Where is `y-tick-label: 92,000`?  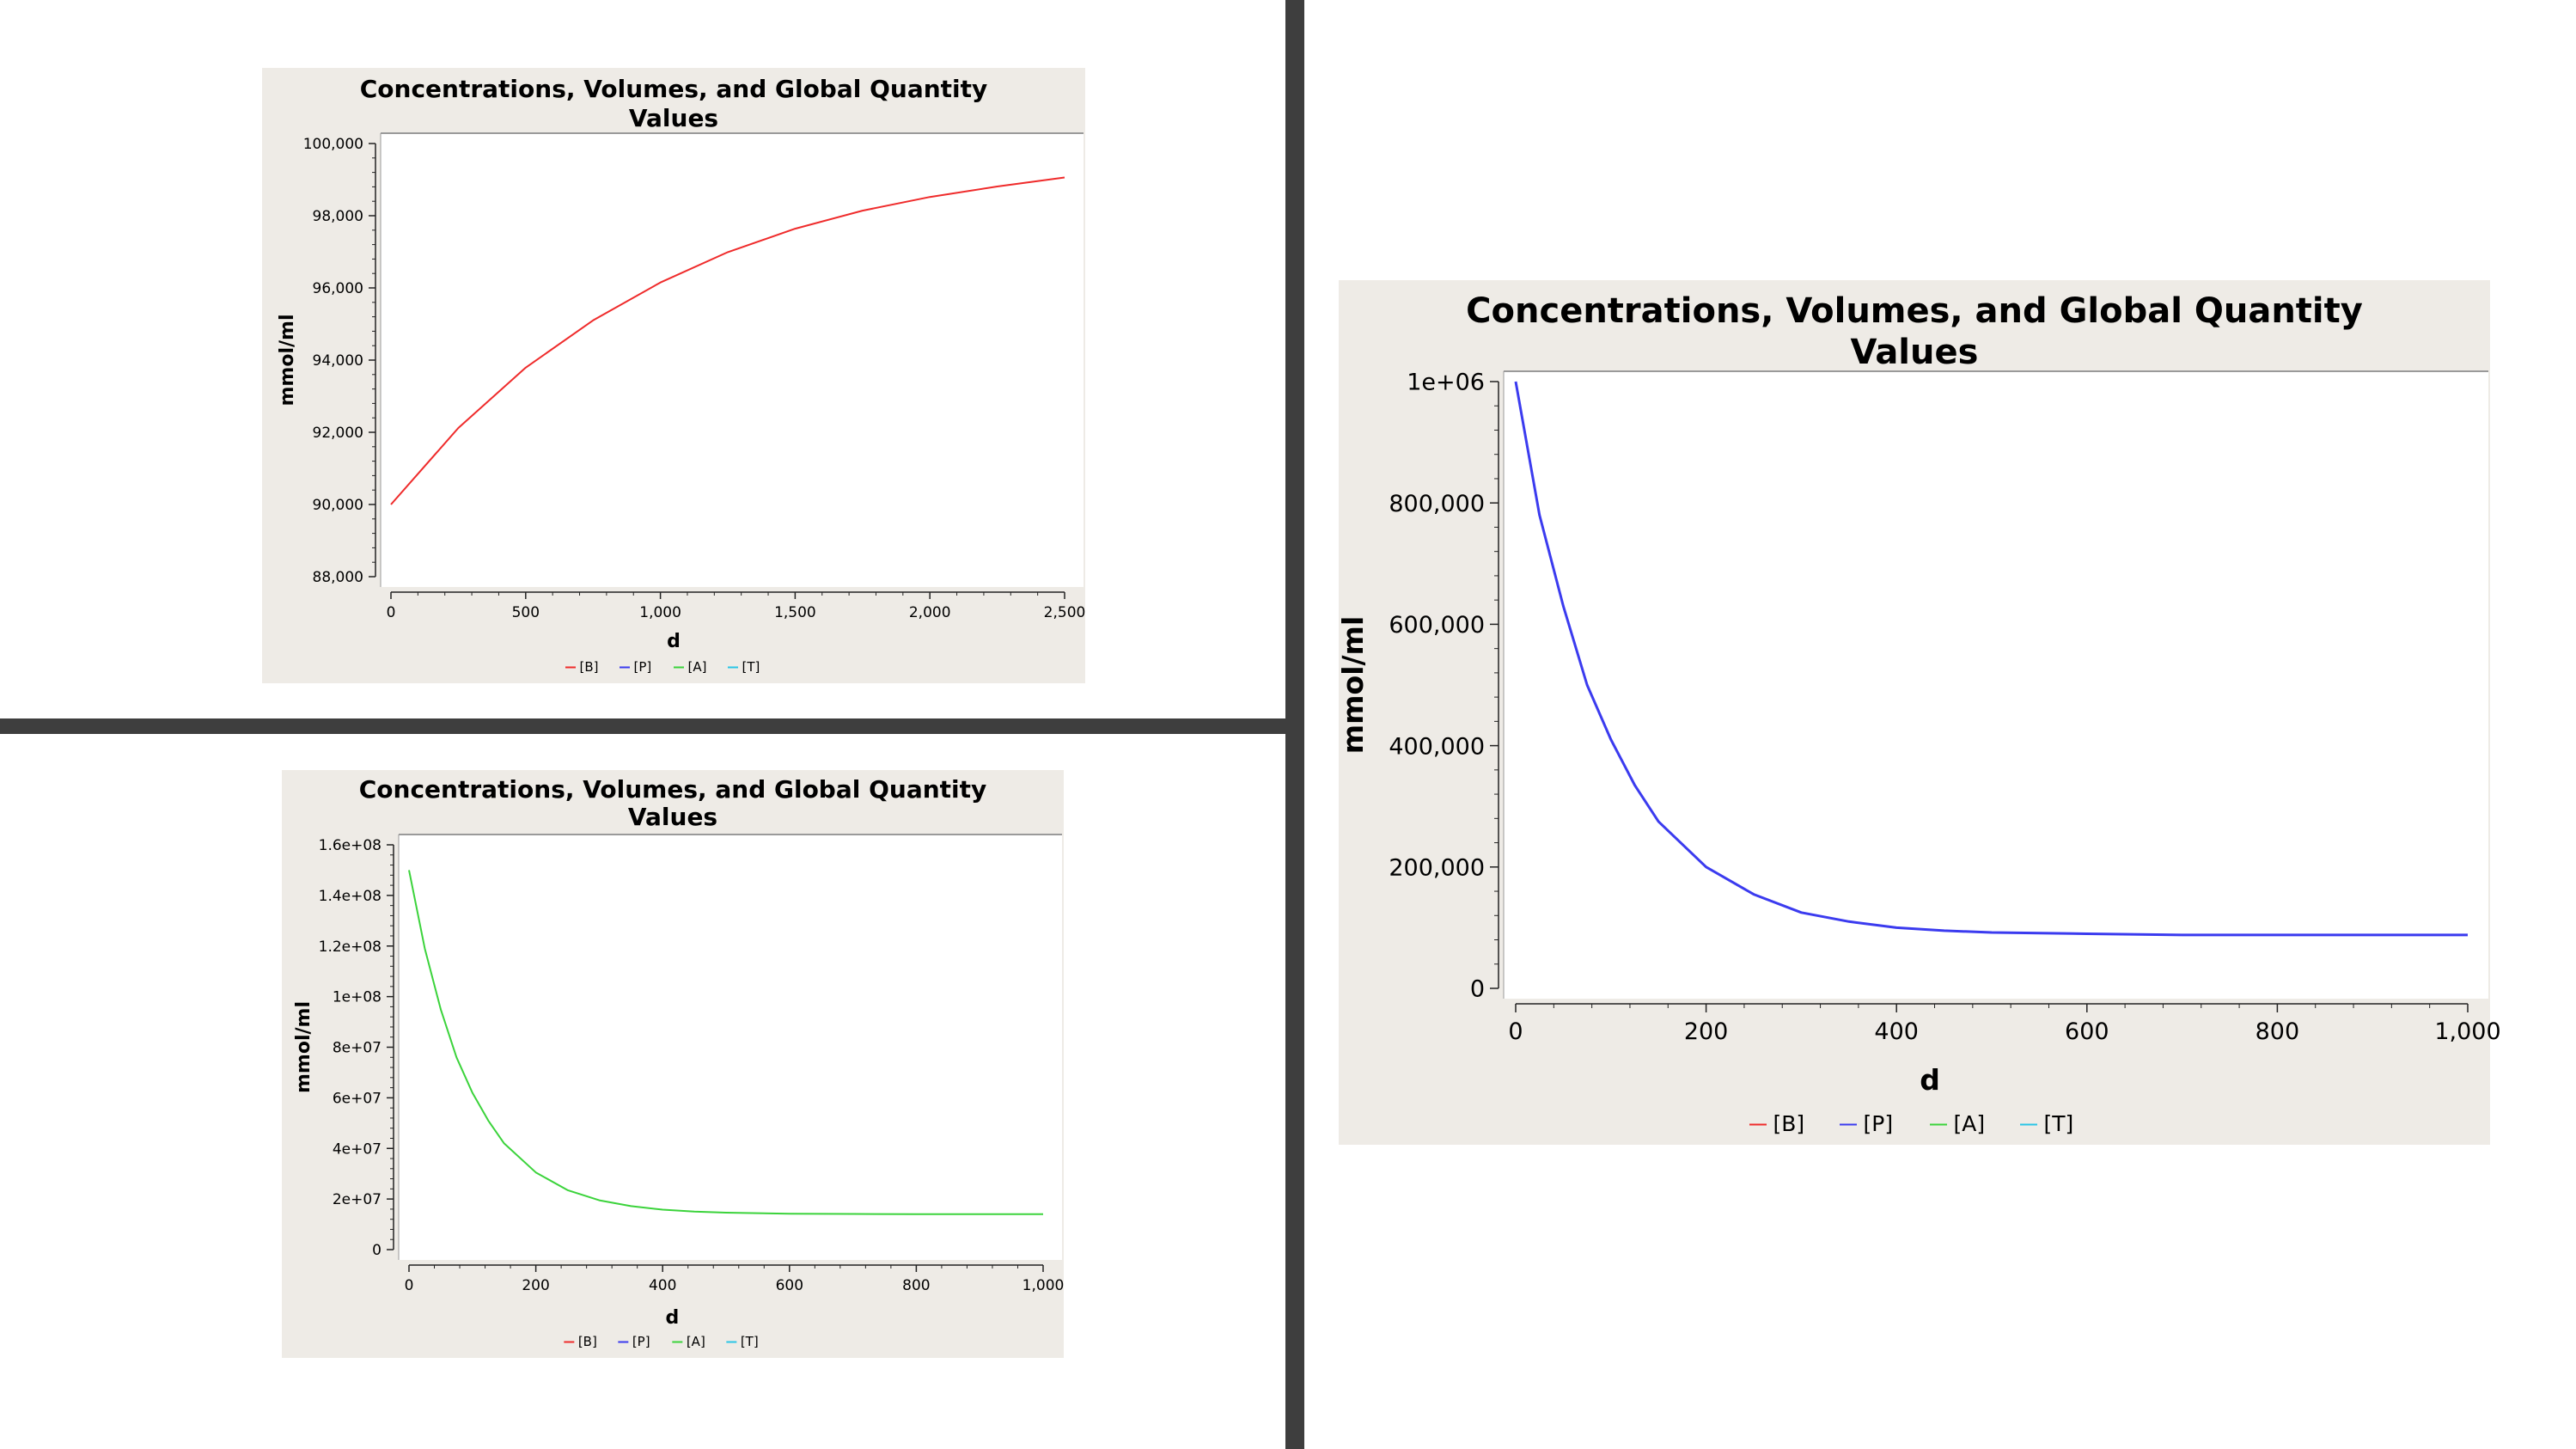 y-tick-label: 92,000 is located at coordinates (338, 433).